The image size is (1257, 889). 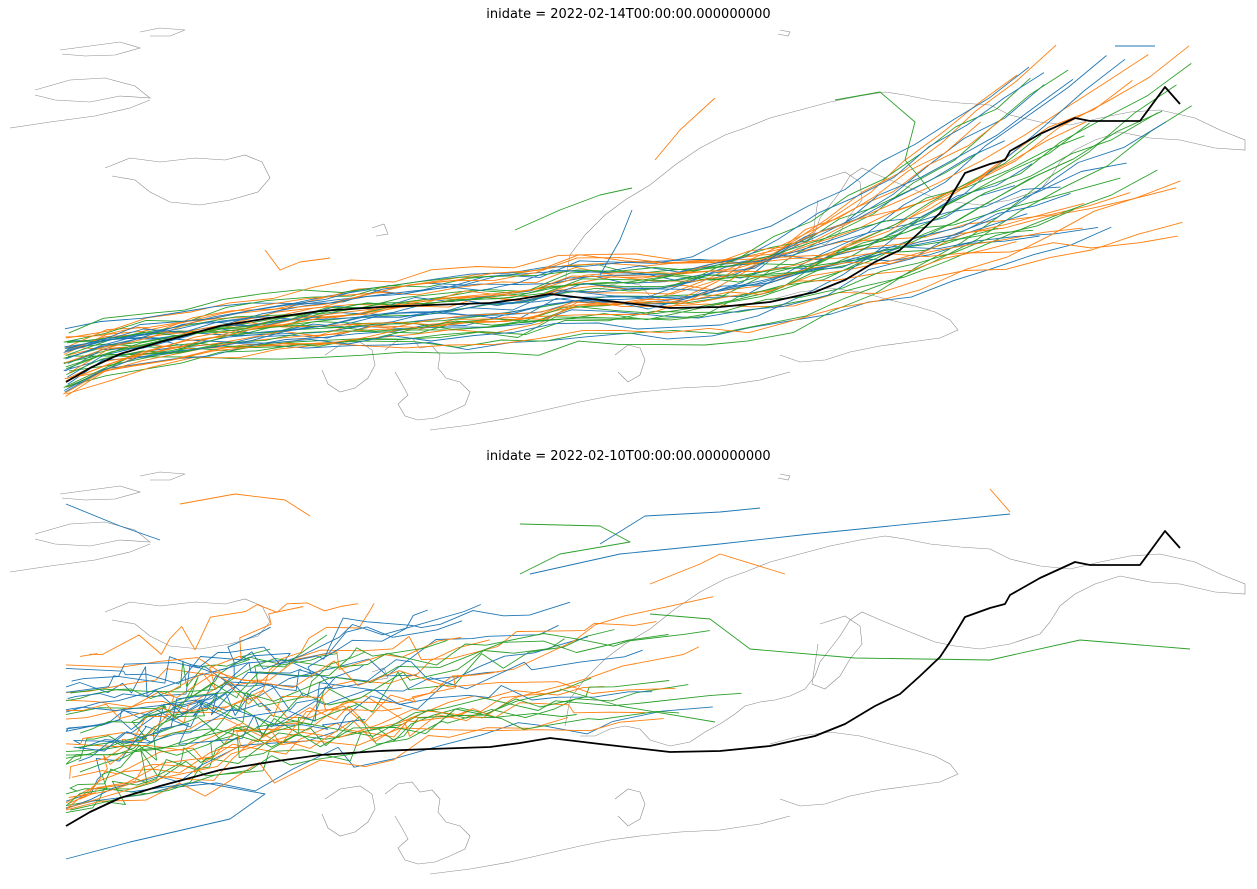 I want to click on panel-title-bottom: inidate = 2022-02-10T00:00:00.000000000, so click(x=628, y=456).